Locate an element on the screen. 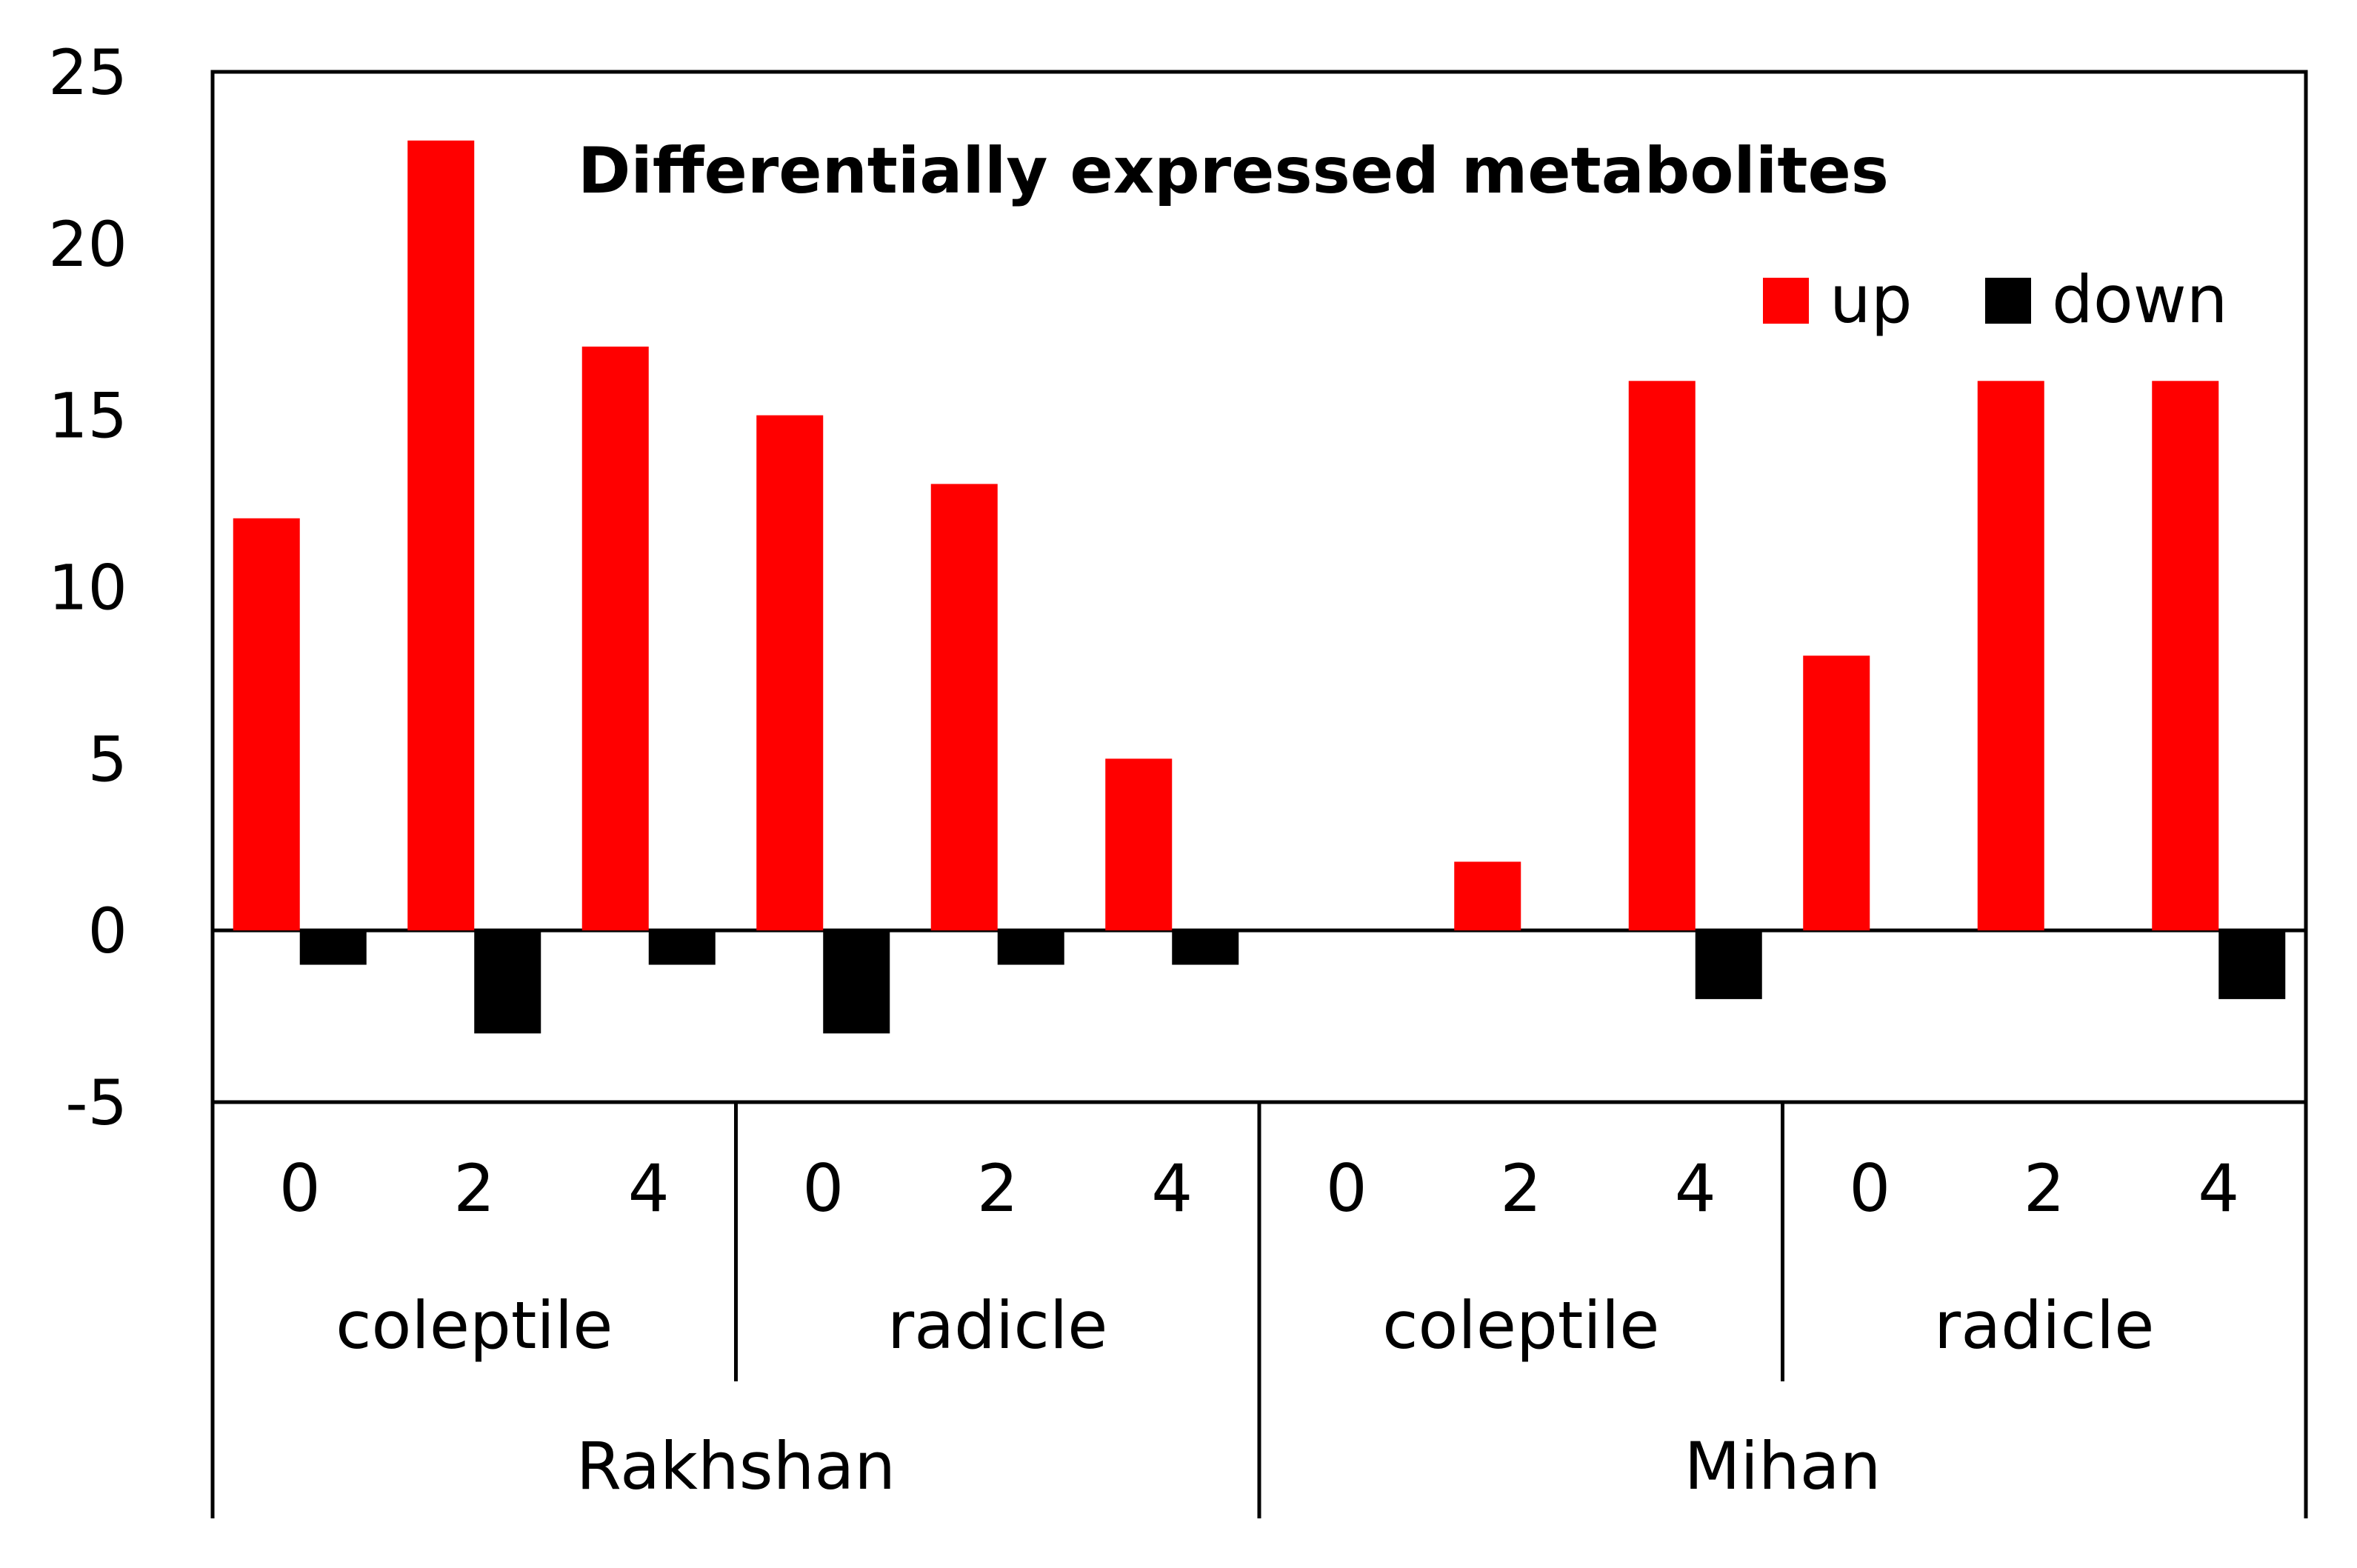 The image size is (2357, 1568). legend: up down is located at coordinates (1995, 300).